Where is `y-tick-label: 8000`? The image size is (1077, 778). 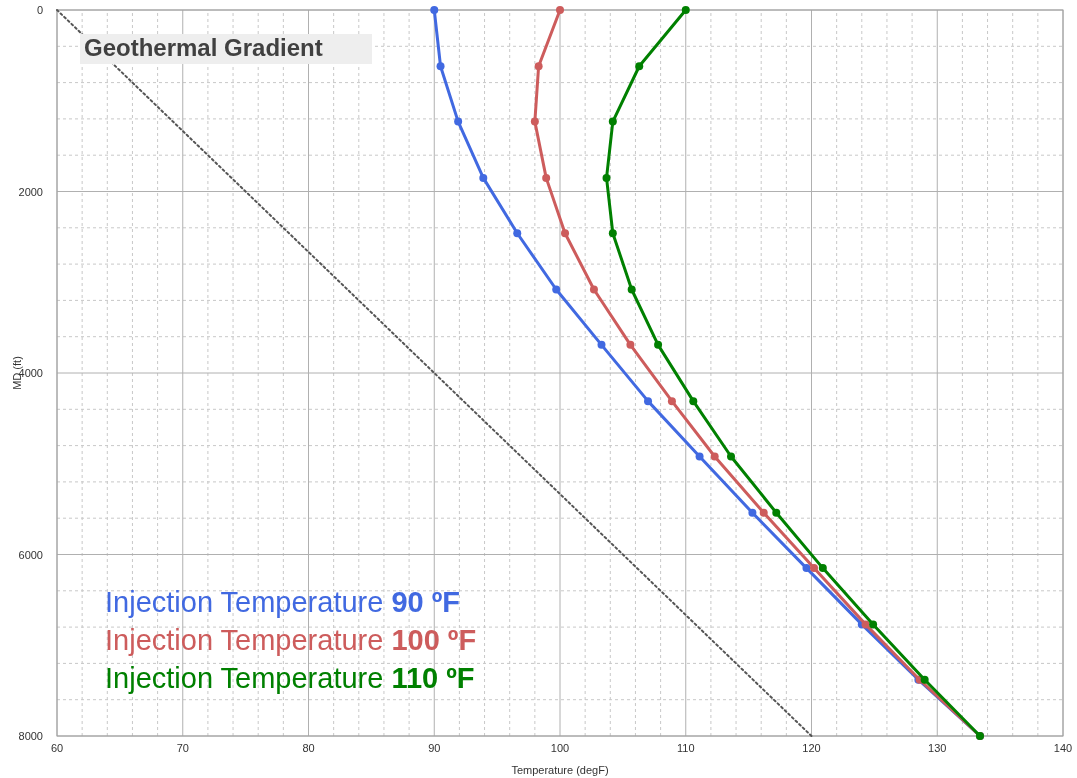
y-tick-label: 8000 is located at coordinates (30, 736).